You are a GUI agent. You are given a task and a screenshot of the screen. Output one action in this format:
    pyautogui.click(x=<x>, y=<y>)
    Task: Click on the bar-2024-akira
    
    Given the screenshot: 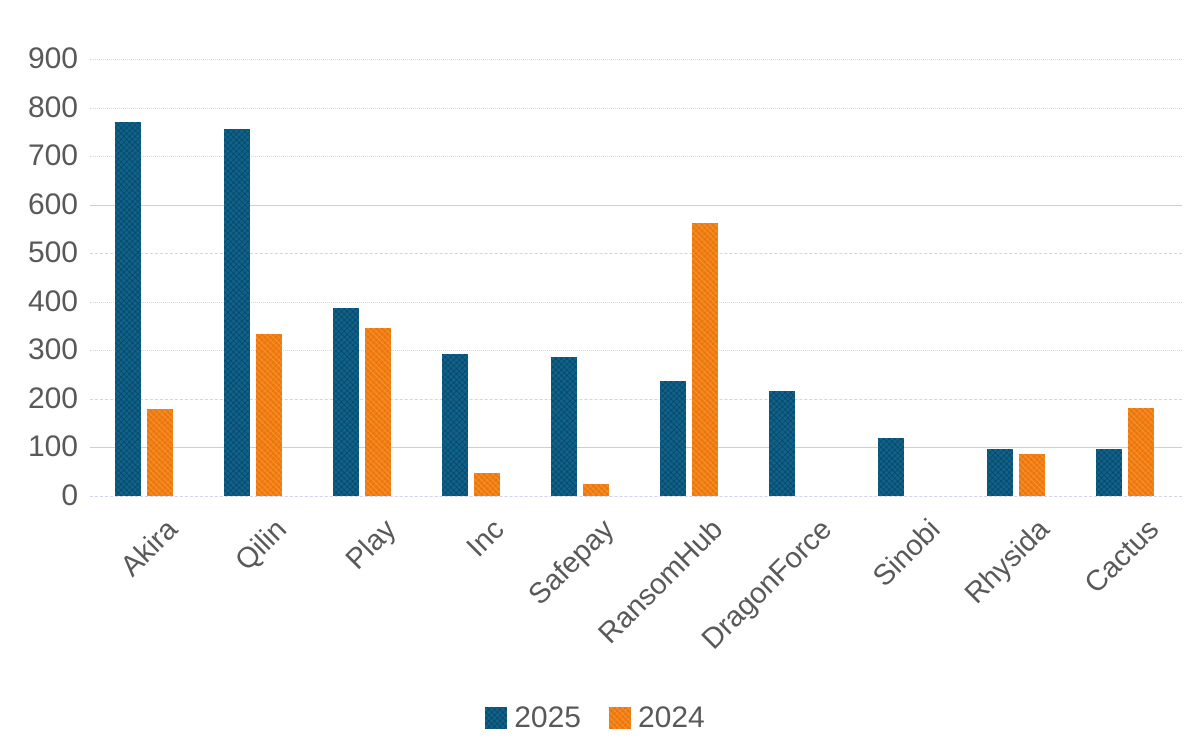 What is the action you would take?
    pyautogui.click(x=160, y=452)
    